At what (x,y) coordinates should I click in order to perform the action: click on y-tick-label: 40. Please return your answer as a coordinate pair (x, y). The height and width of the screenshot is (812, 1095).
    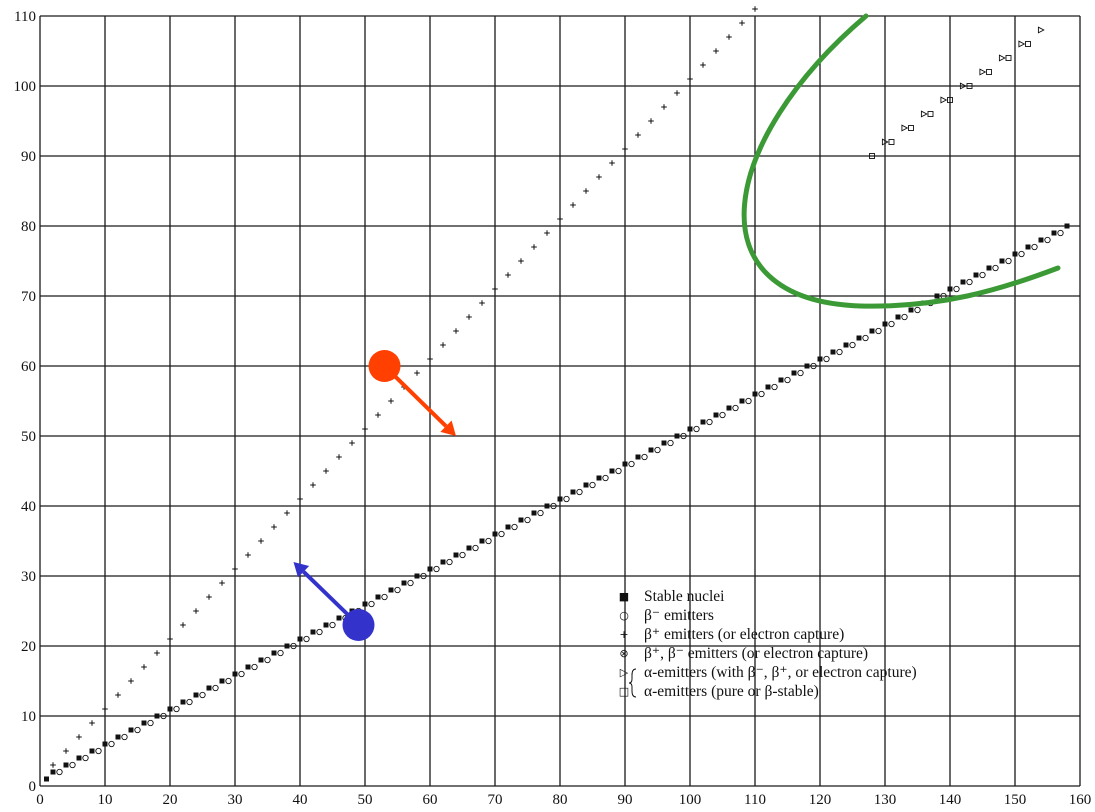
    Looking at the image, I should click on (28, 507).